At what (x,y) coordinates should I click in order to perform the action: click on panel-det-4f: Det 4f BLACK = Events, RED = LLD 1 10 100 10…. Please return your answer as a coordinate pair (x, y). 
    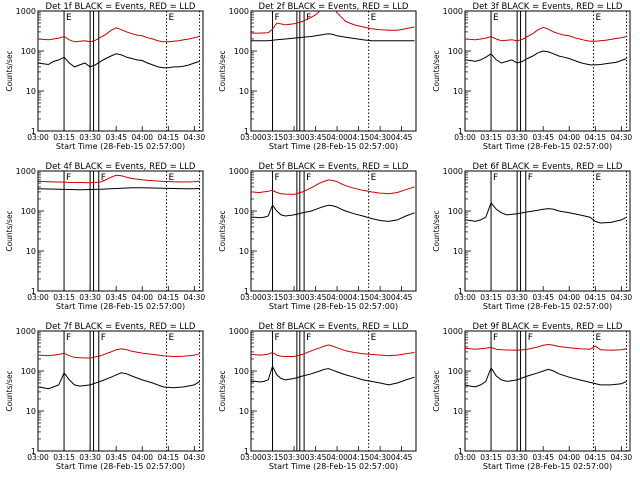
    Looking at the image, I should click on (105, 236).